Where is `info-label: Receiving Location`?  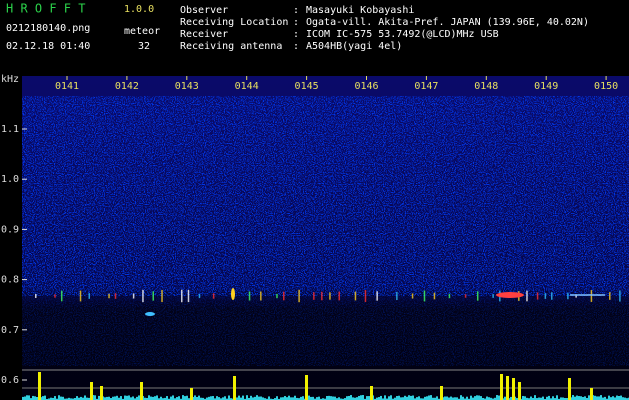
info-label: Receiving Location is located at coordinates (234, 22).